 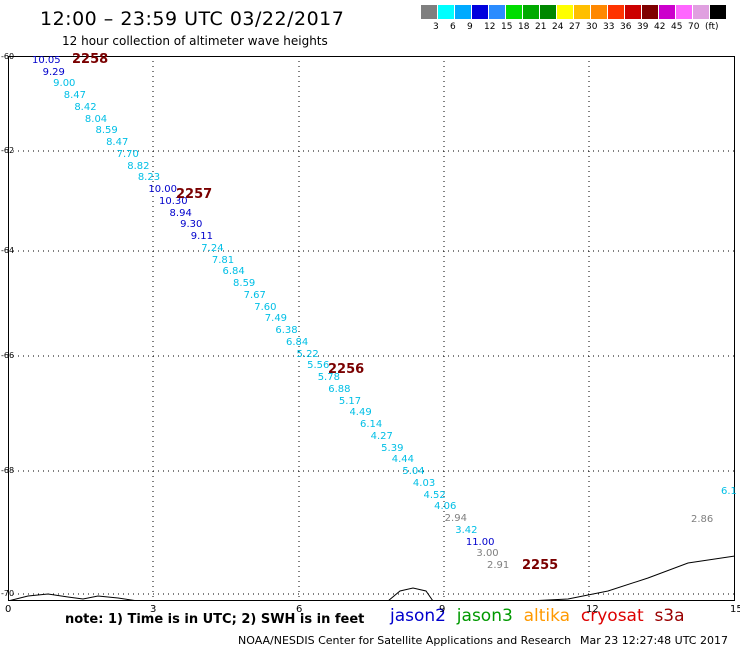 I want to click on wave-height-label: 3.00, so click(x=487, y=554).